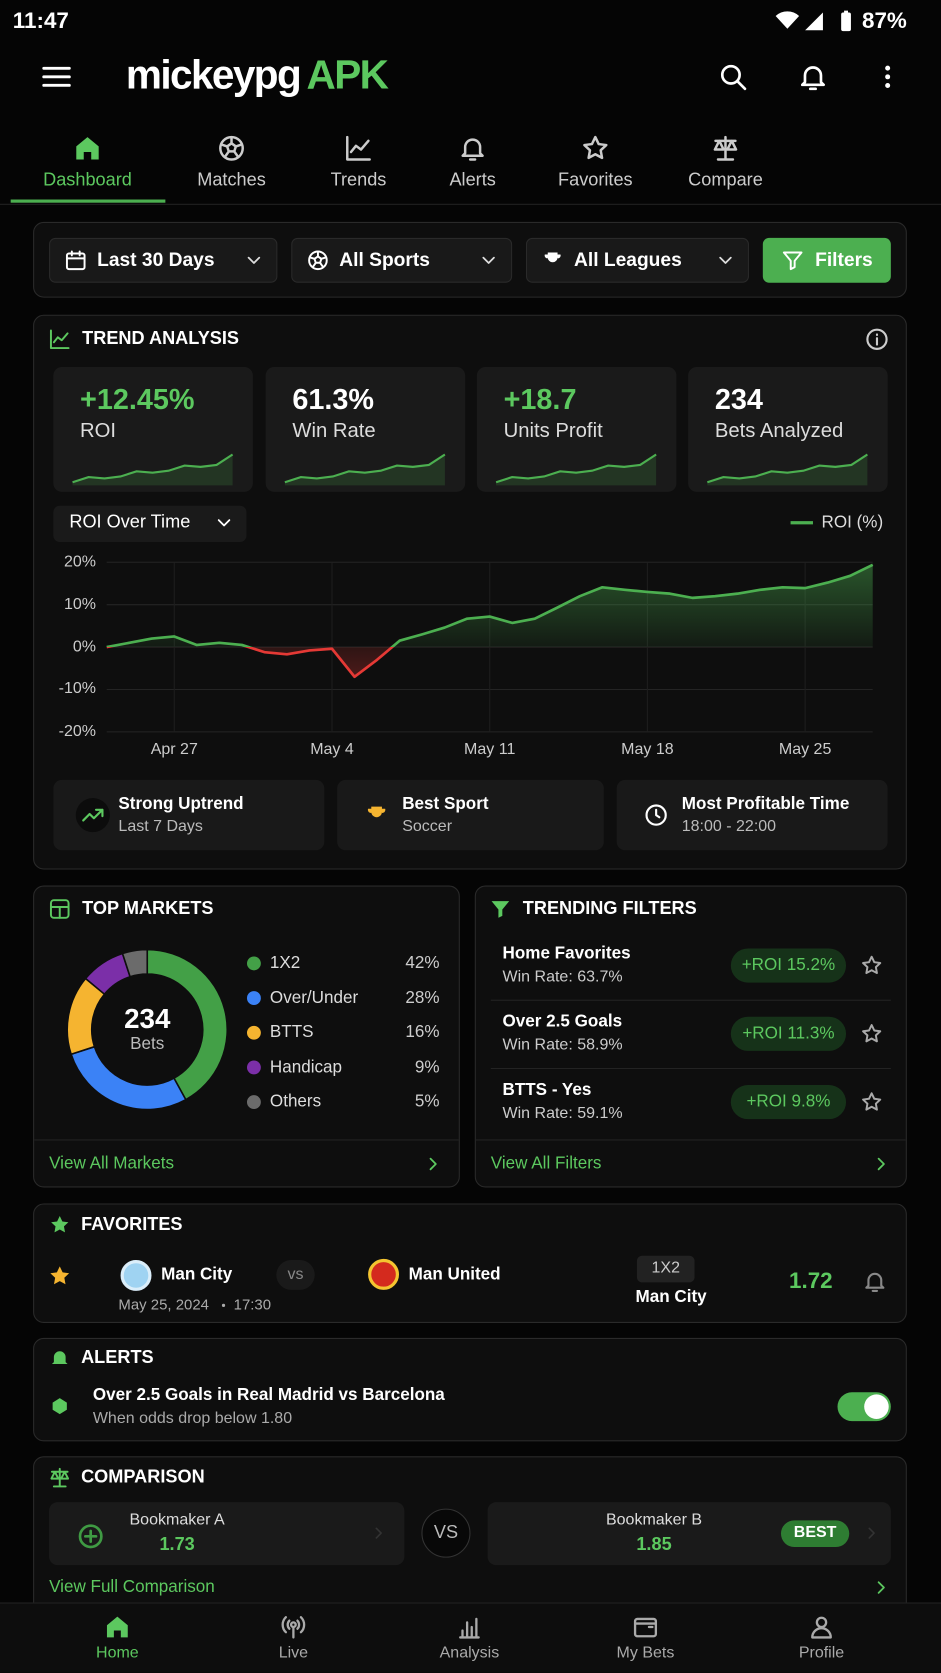  I want to click on notifications-button, so click(813, 77).